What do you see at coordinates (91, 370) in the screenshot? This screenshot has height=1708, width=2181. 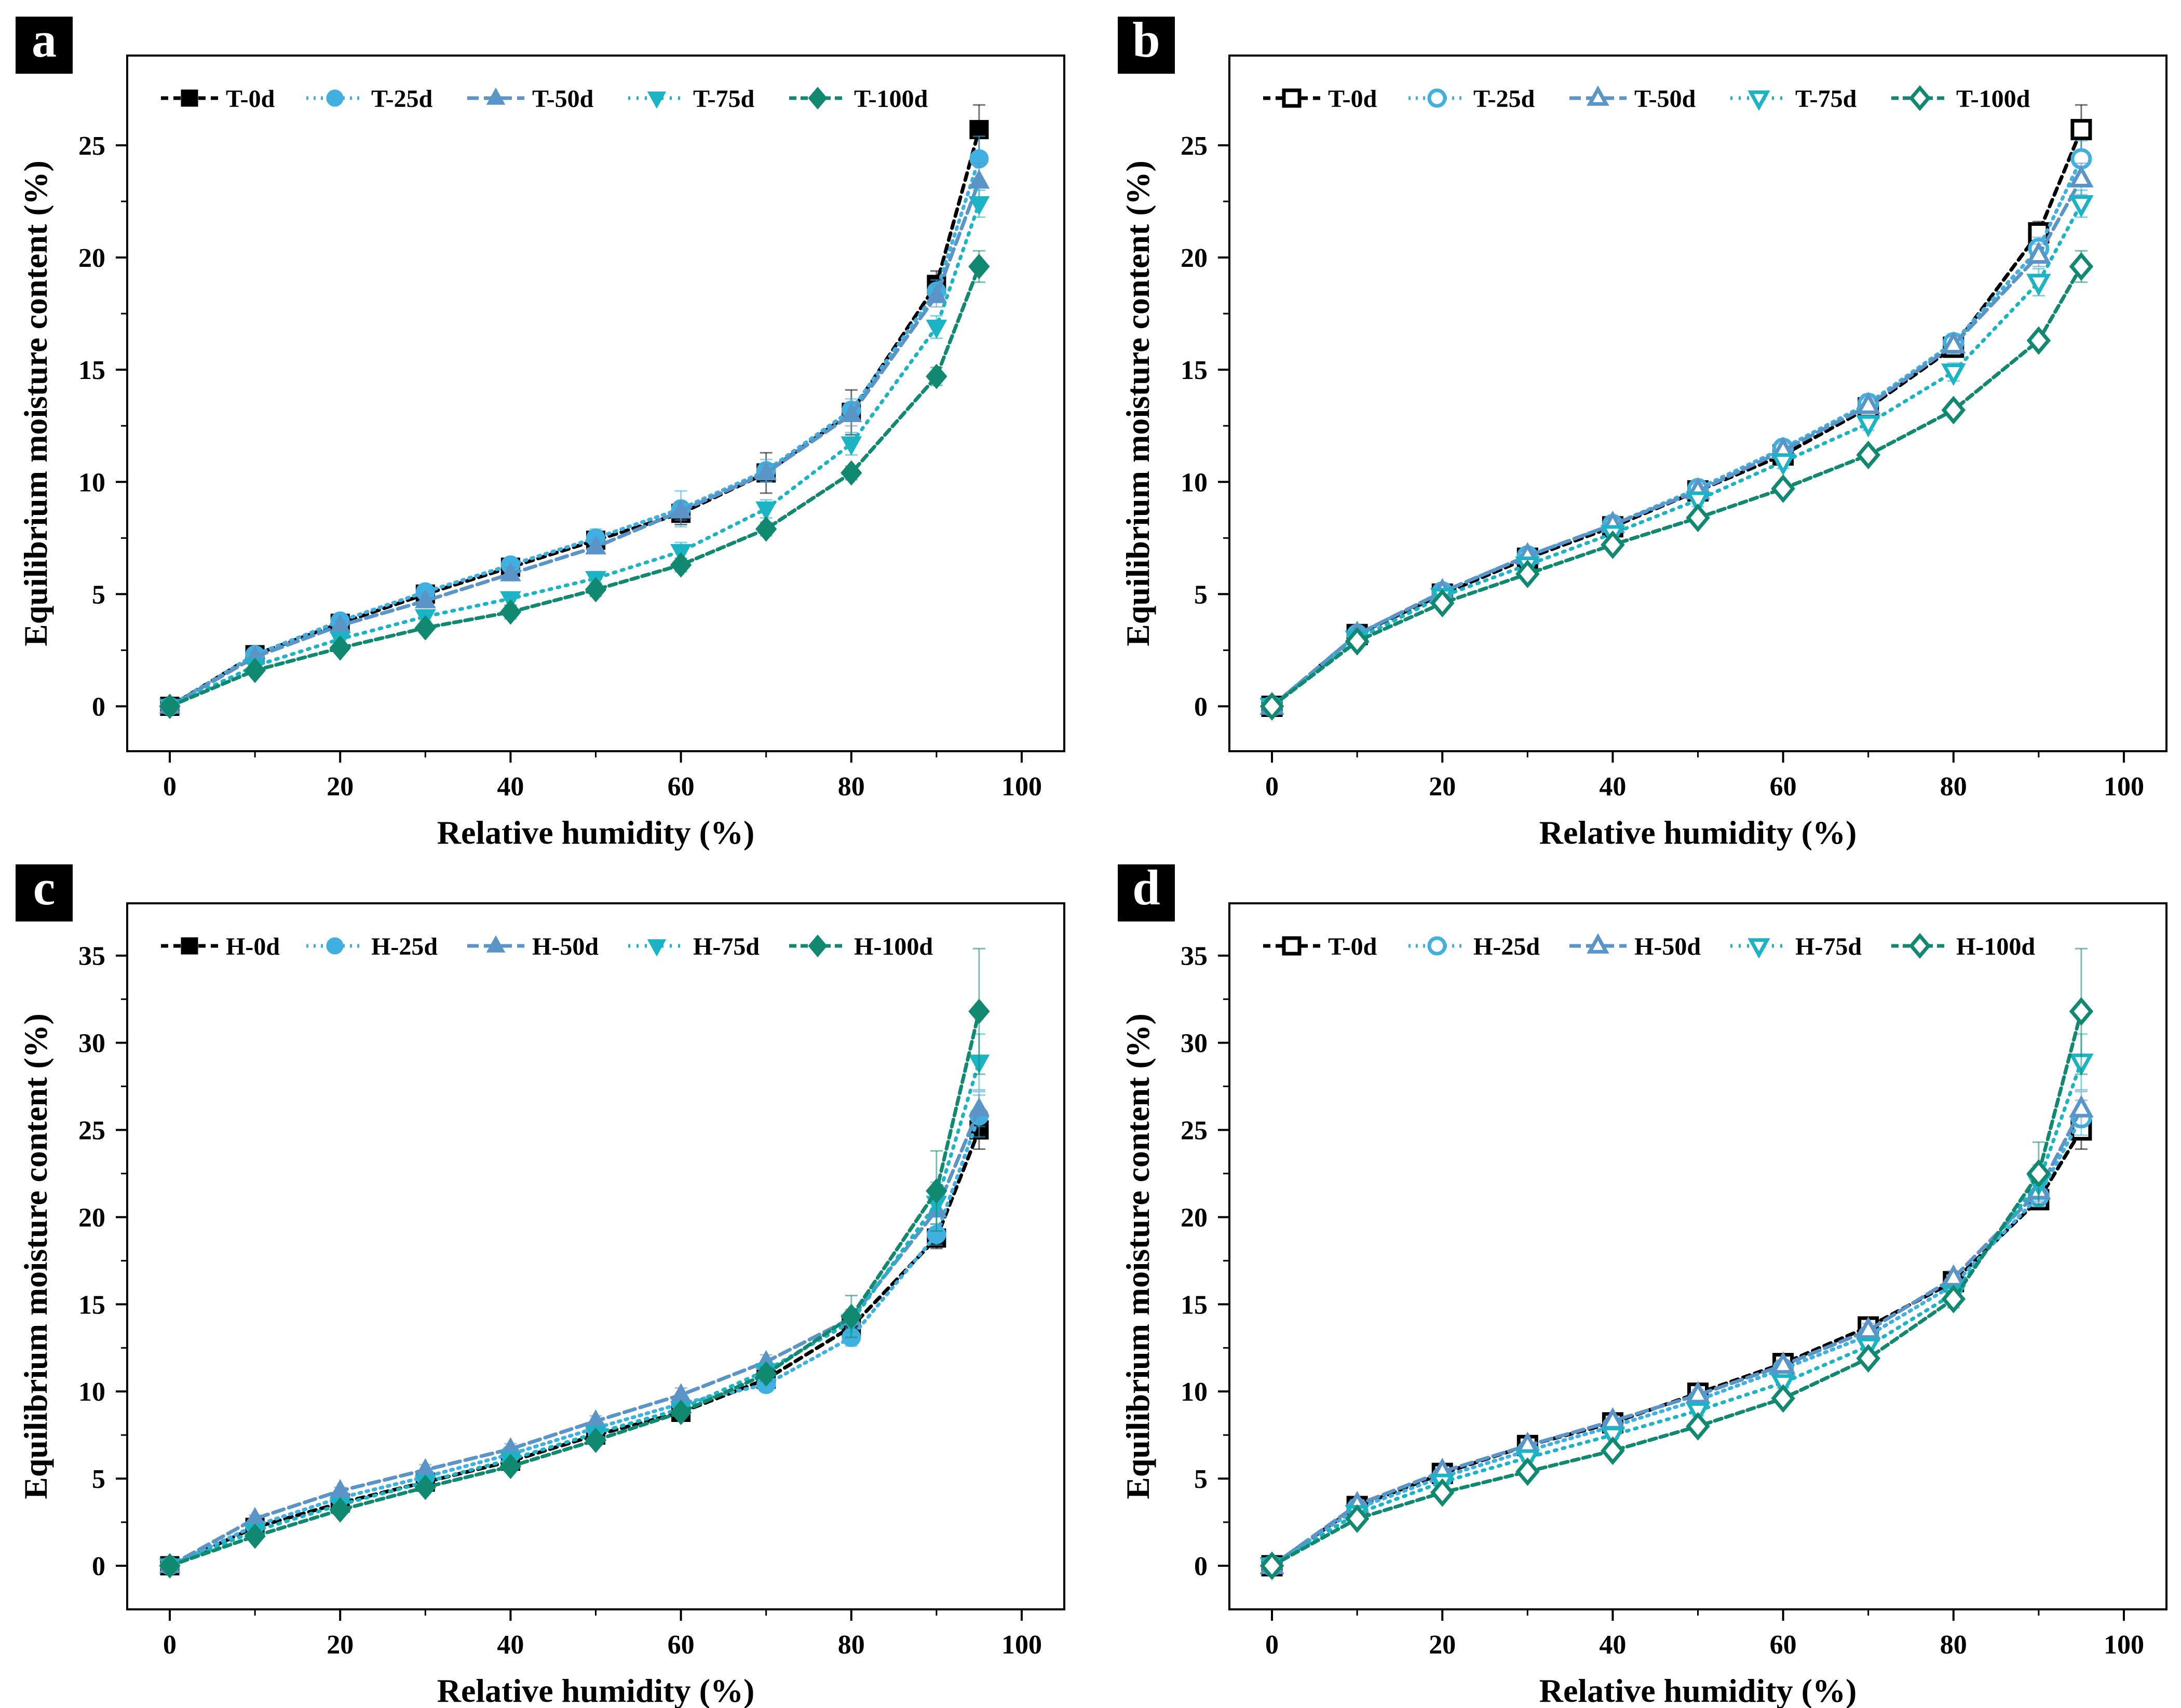 I see `y-tick-label: 15` at bounding box center [91, 370].